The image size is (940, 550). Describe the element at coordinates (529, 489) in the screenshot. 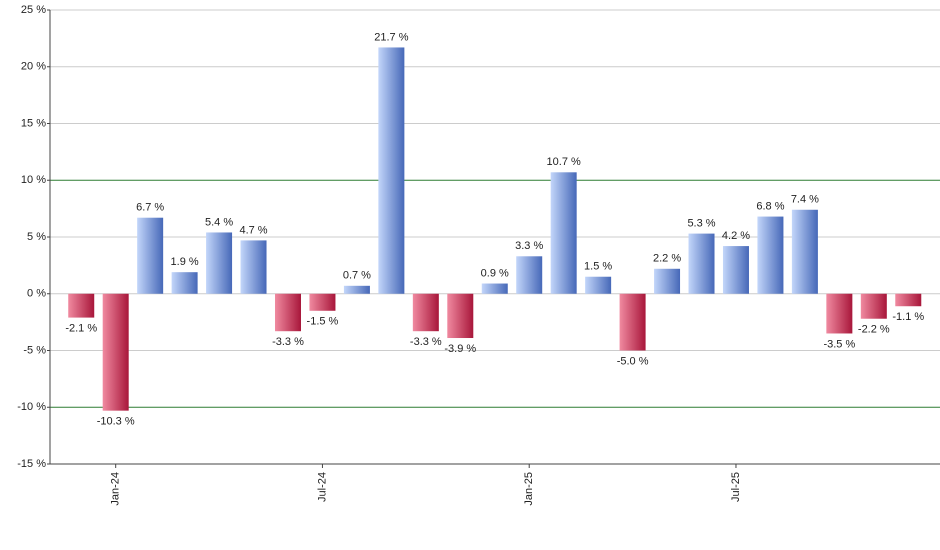

I see `x-tick-label: Jan-25` at that location.